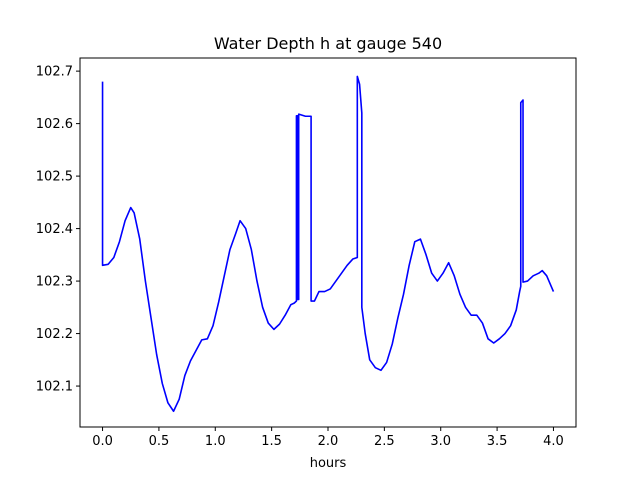 The width and height of the screenshot is (640, 480). What do you see at coordinates (497, 441) in the screenshot?
I see `x-tick-label: 3.5` at bounding box center [497, 441].